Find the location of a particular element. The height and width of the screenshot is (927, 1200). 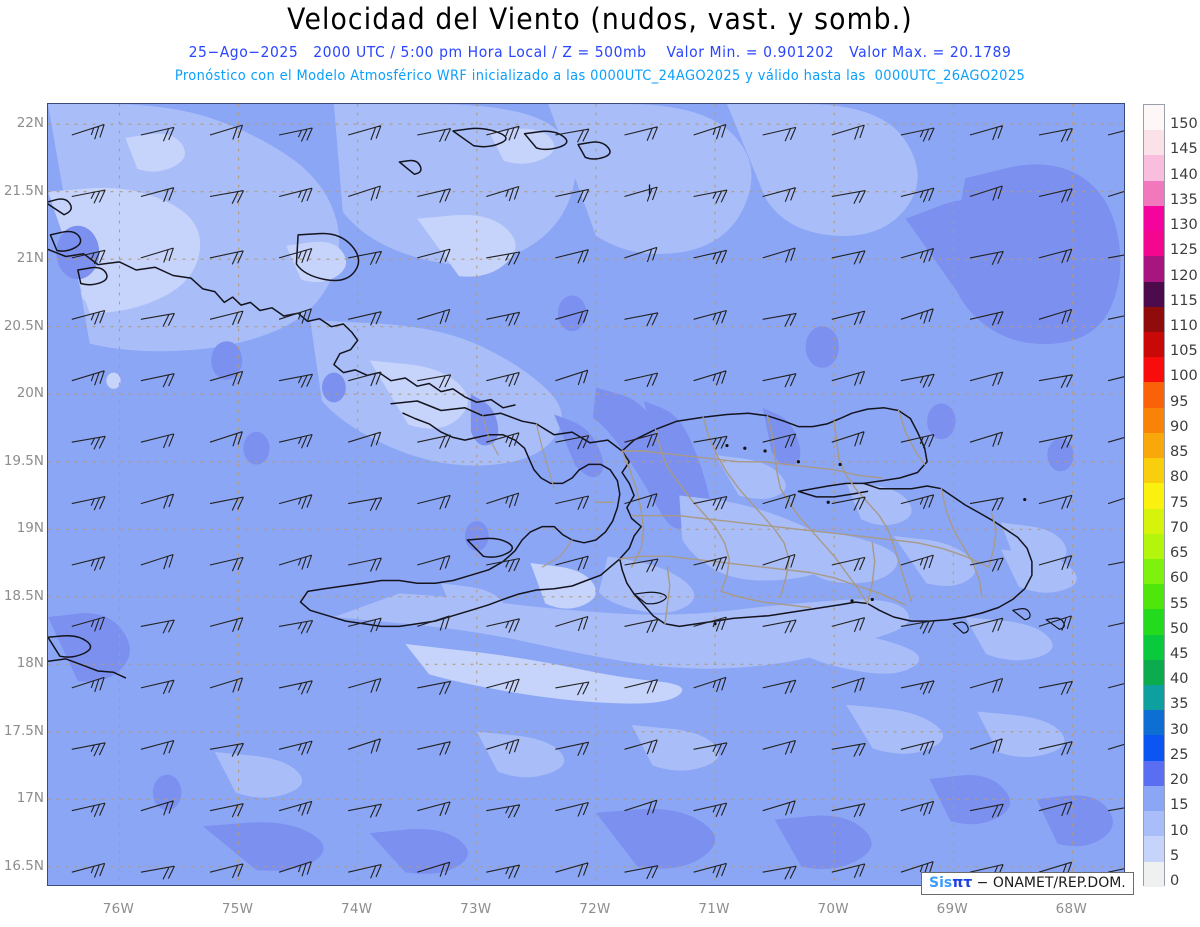

longitude-tick-label: 69W is located at coordinates (952, 909).